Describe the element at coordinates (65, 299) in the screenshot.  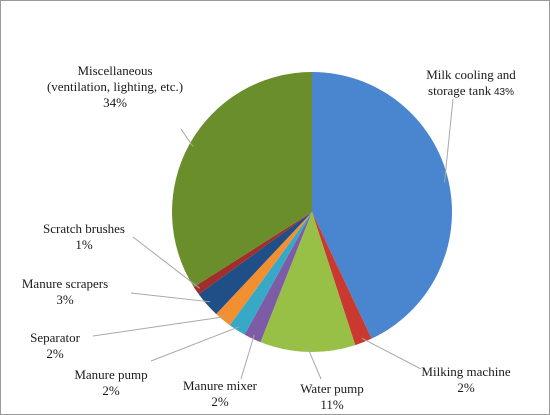
I see `slice-percent: 3%` at that location.